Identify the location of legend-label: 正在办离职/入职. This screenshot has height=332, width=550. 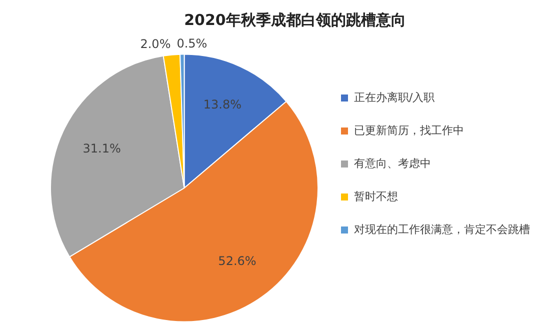
(394, 97).